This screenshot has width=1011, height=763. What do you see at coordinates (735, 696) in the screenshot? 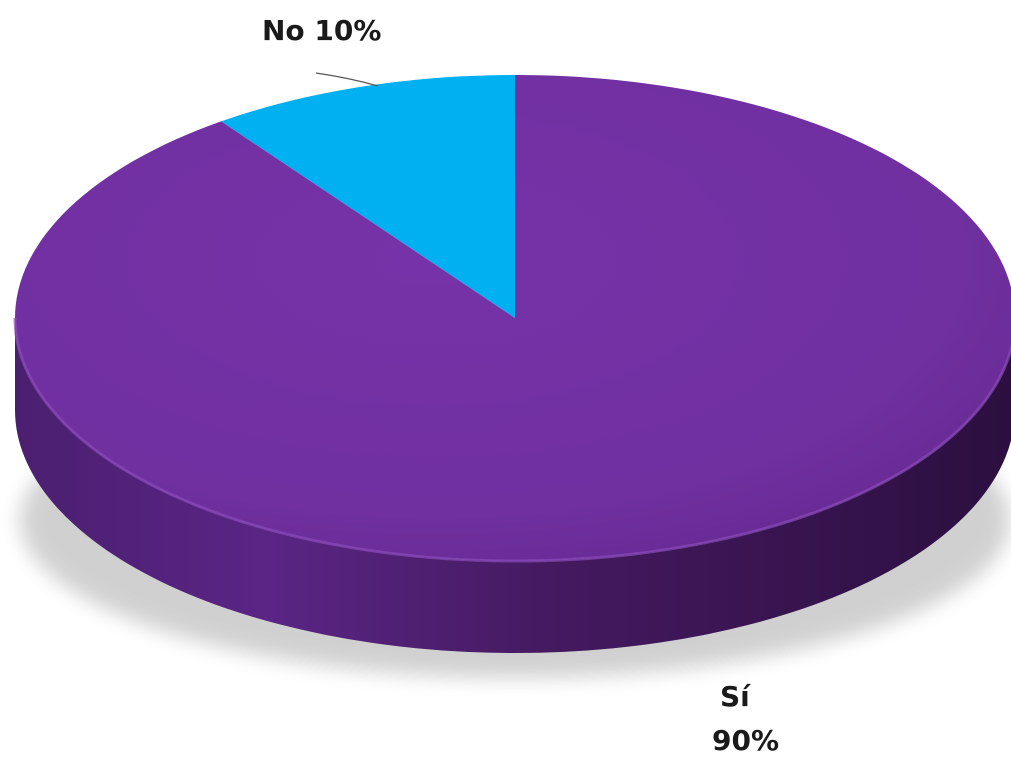
I see `slice-label-si-name: Sí` at bounding box center [735, 696].